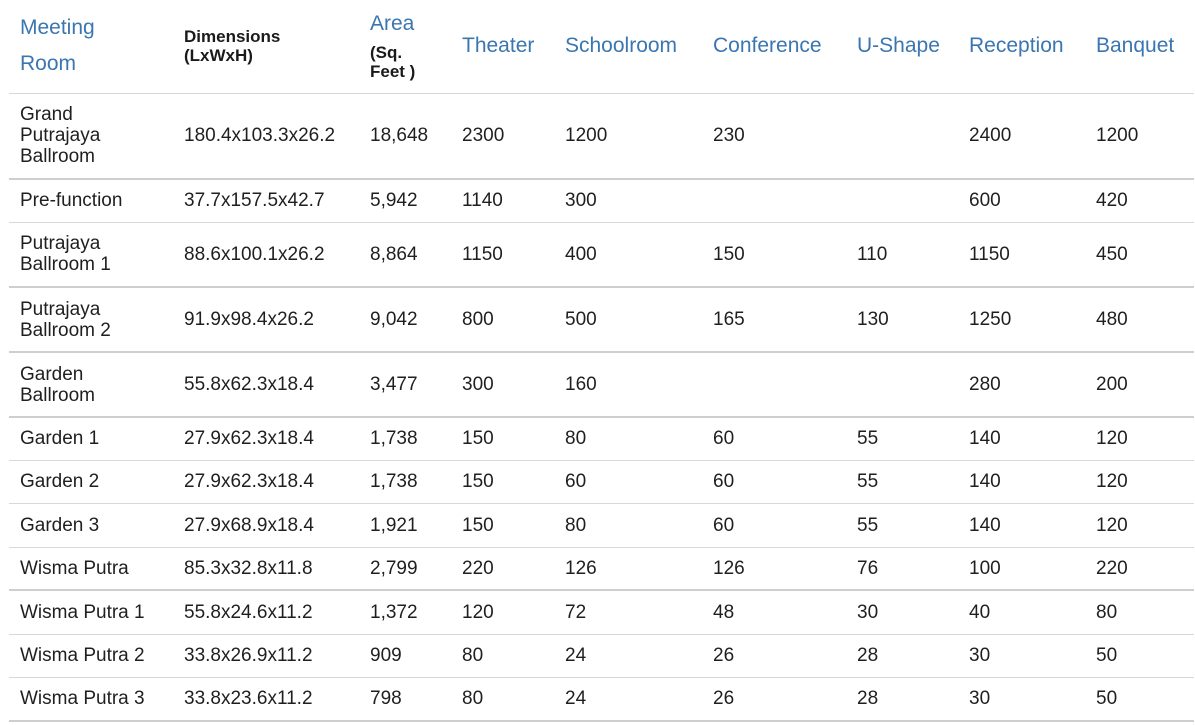 This screenshot has width=1195, height=725. What do you see at coordinates (1139, 47) in the screenshot?
I see `header-banquet: Banquet` at bounding box center [1139, 47].